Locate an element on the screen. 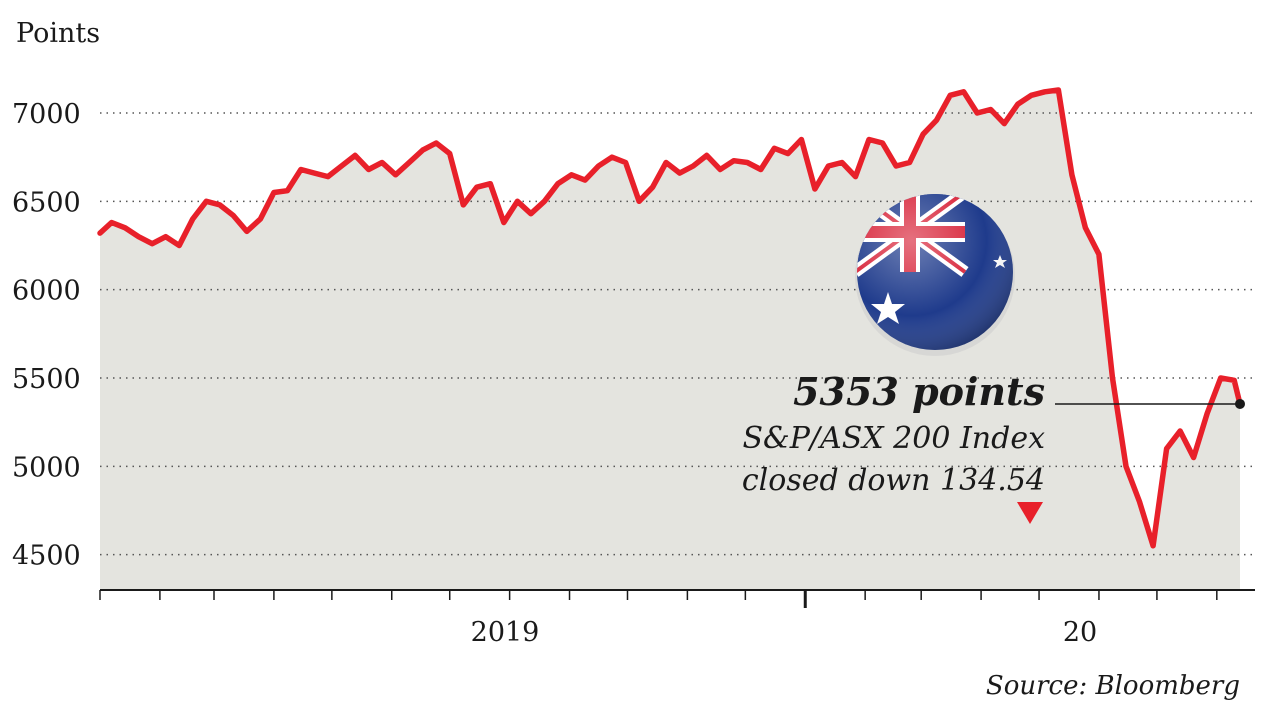  y-tick-label: 6500 is located at coordinates (46, 202).